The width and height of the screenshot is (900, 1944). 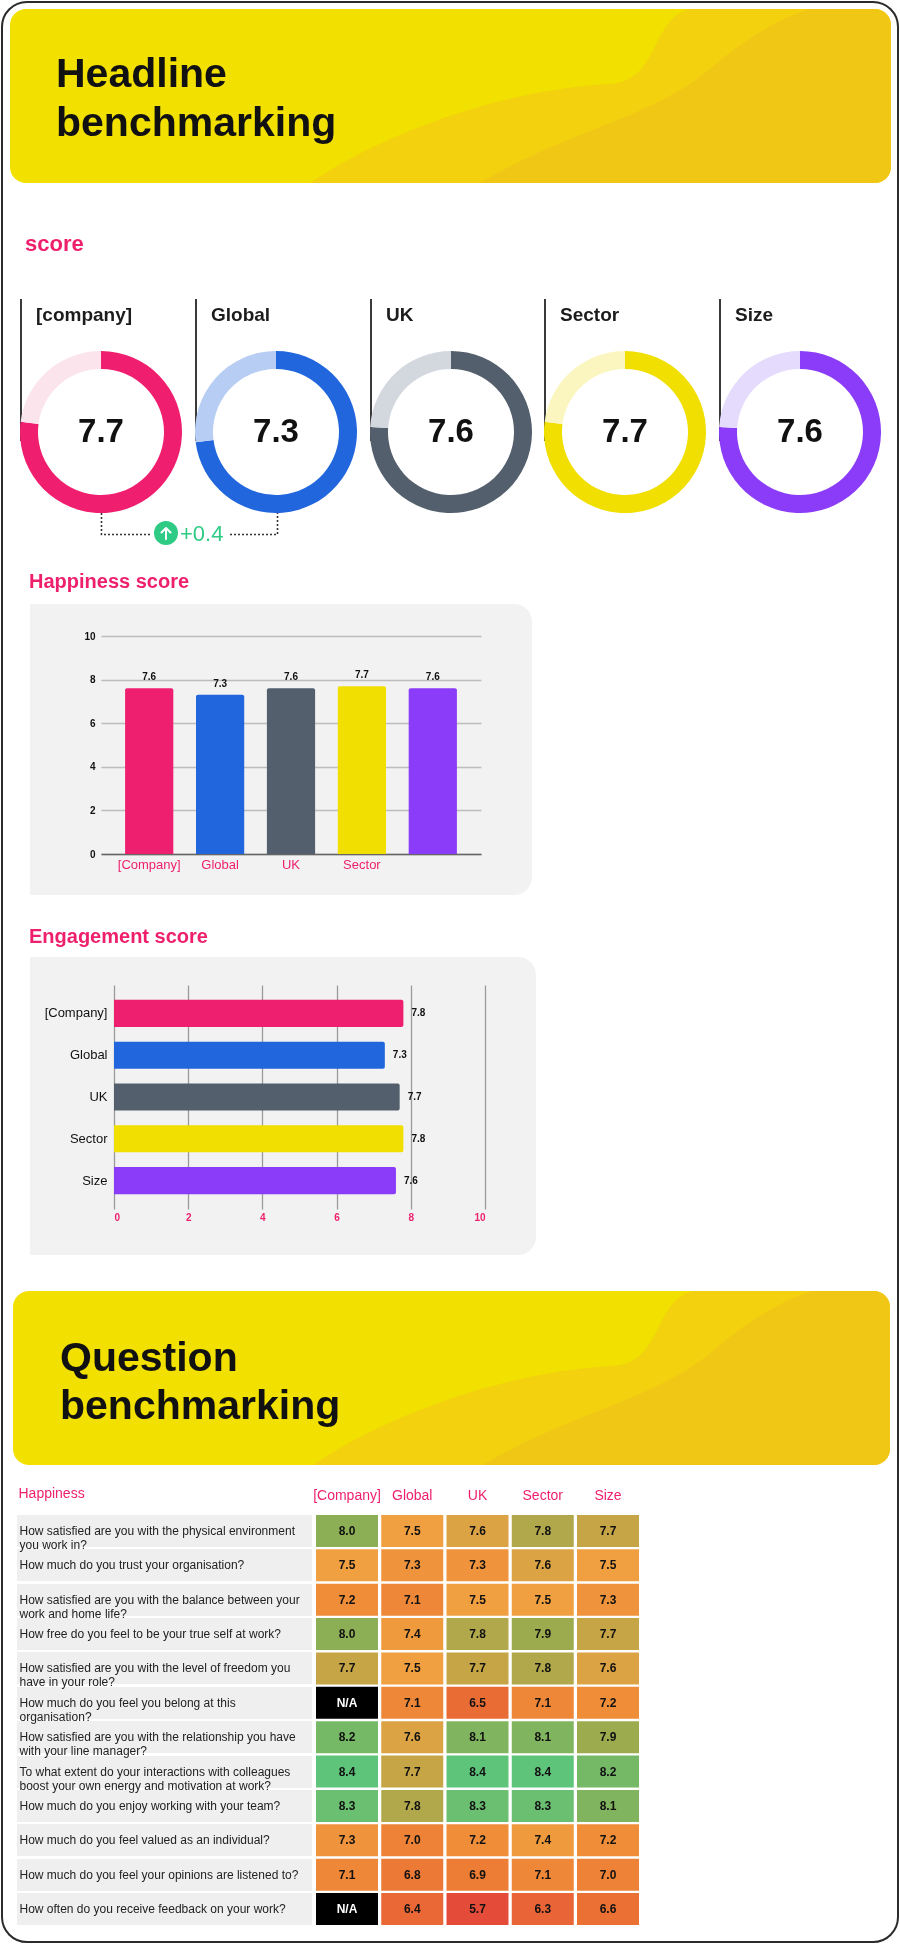 What do you see at coordinates (95, 1180) in the screenshot?
I see `y-tick-label: Size` at bounding box center [95, 1180].